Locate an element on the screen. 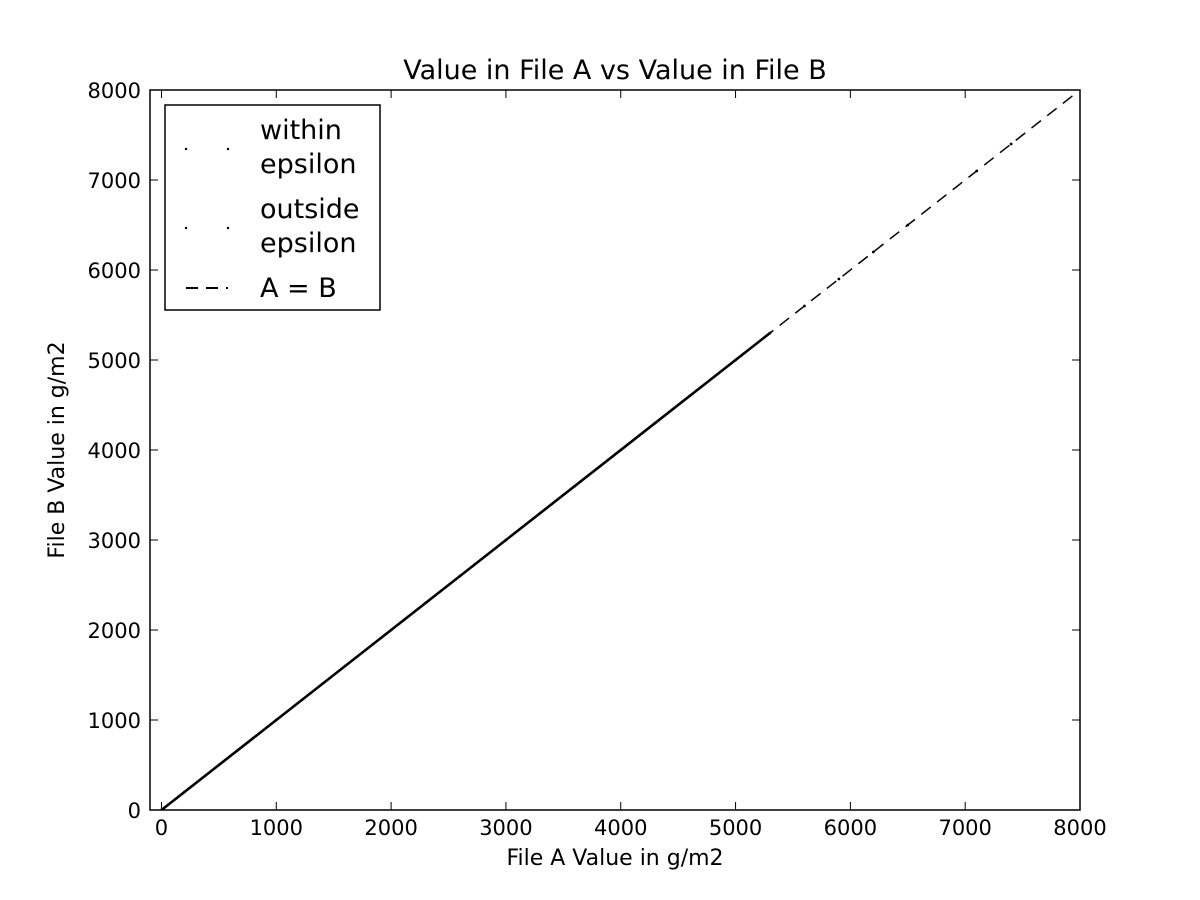 The width and height of the screenshot is (1200, 900). x-tick-label: 0 is located at coordinates (161, 828).